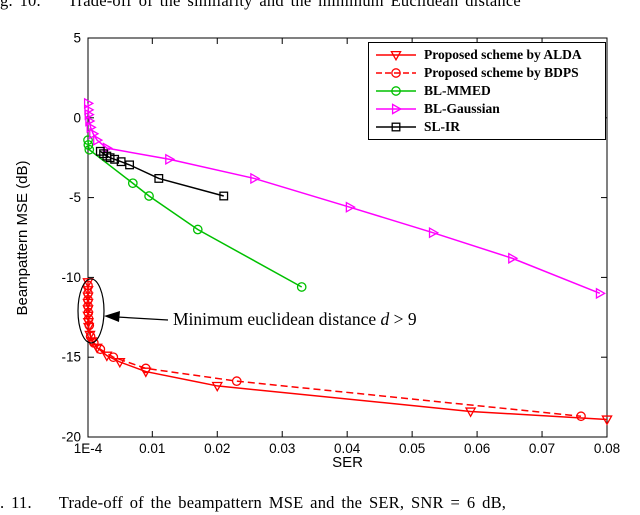 This screenshot has width=640, height=515. Describe the element at coordinates (542, 448) in the screenshot. I see `x-tick-label: 0.07` at that location.